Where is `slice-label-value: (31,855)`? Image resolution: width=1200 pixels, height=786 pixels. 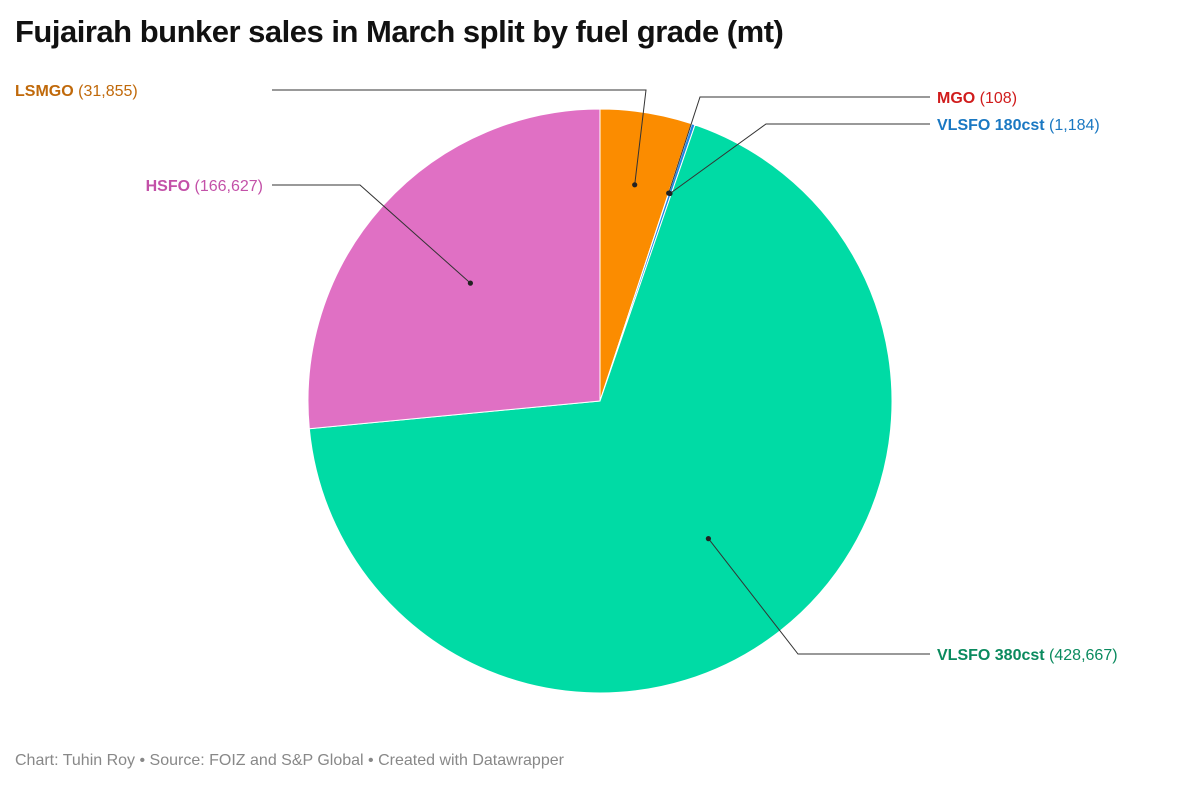
slice-label-value: (31,855) is located at coordinates (106, 91).